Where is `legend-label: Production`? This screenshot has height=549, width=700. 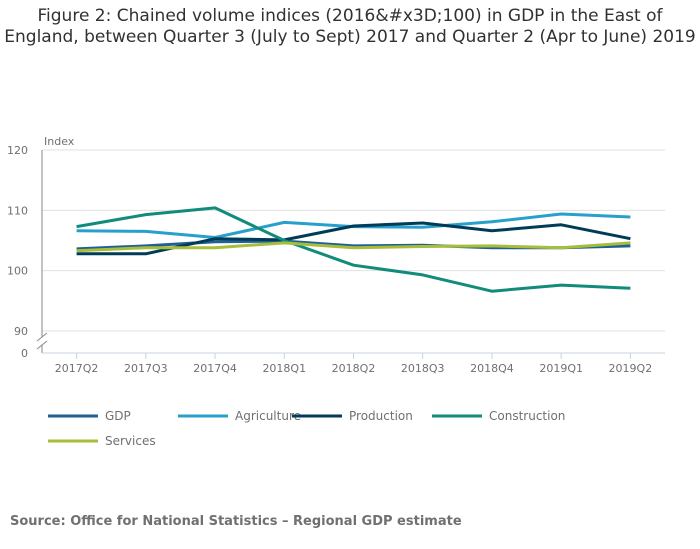 legend-label: Production is located at coordinates (381, 416).